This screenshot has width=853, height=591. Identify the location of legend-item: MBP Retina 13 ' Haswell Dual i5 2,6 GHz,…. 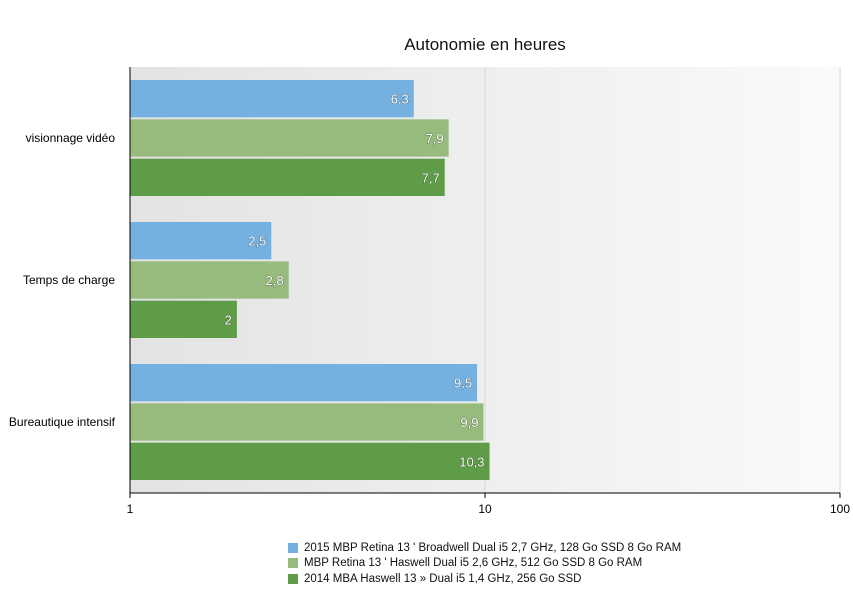
(484, 564).